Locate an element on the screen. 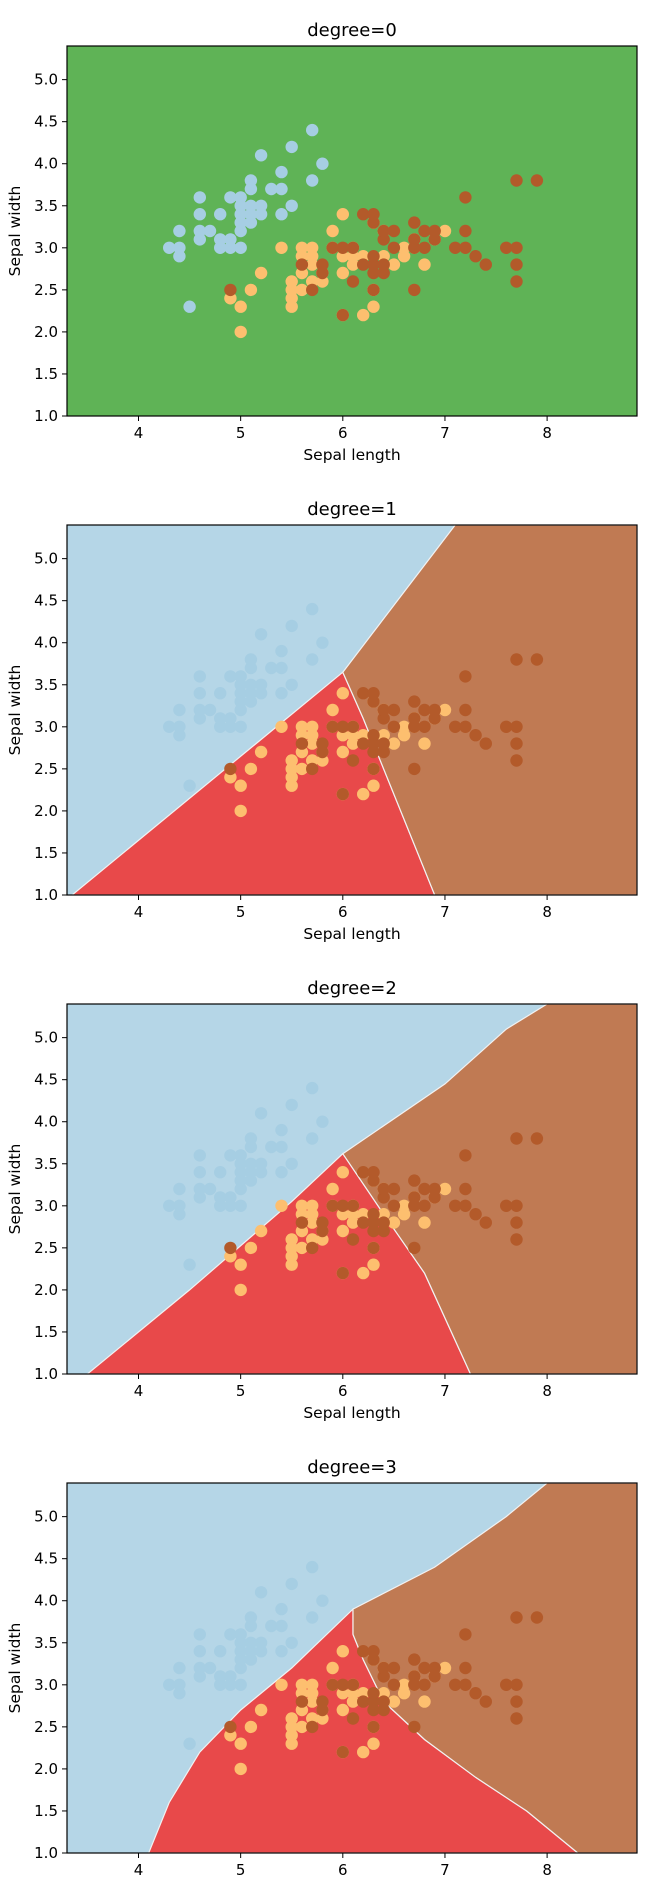 The image size is (655, 1881). x-tick-label: 4 is located at coordinates (139, 433).